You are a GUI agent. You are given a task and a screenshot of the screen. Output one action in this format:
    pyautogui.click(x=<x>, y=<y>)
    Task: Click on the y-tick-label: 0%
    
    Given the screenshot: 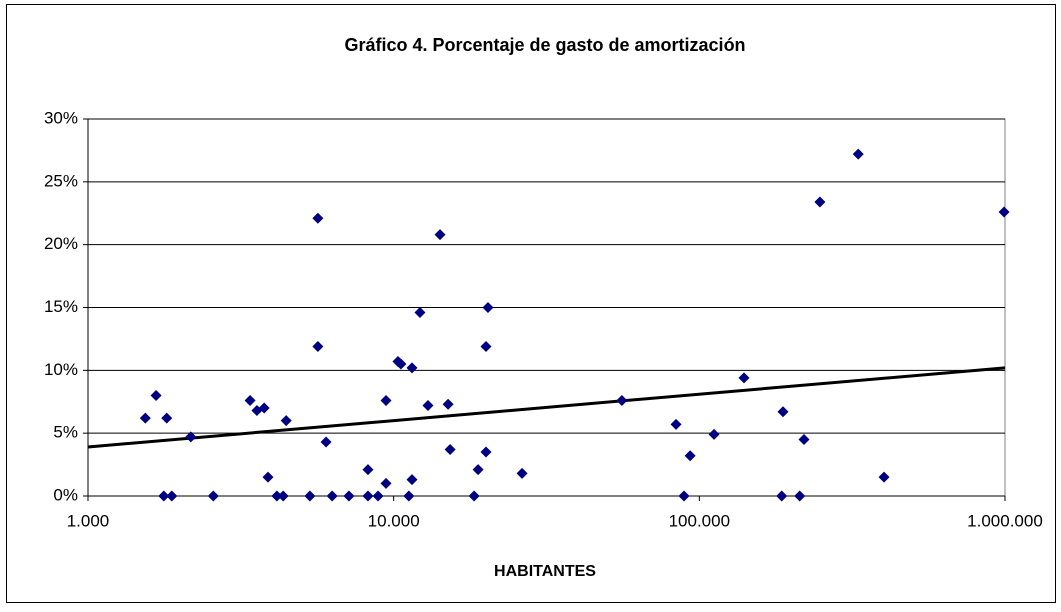 What is the action you would take?
    pyautogui.click(x=65, y=494)
    